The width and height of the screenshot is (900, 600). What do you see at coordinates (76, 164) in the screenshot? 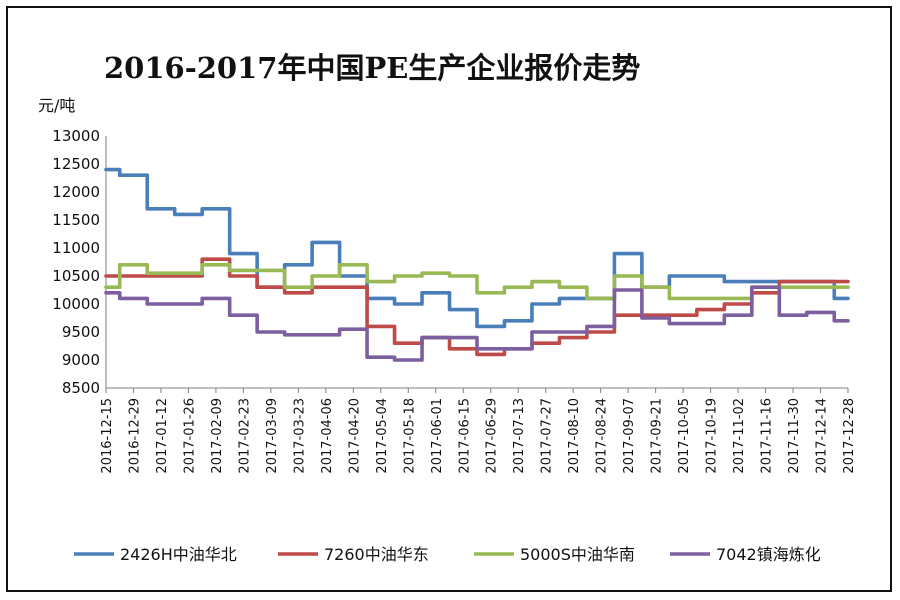
I see `y-tick-label: 12500` at bounding box center [76, 164].